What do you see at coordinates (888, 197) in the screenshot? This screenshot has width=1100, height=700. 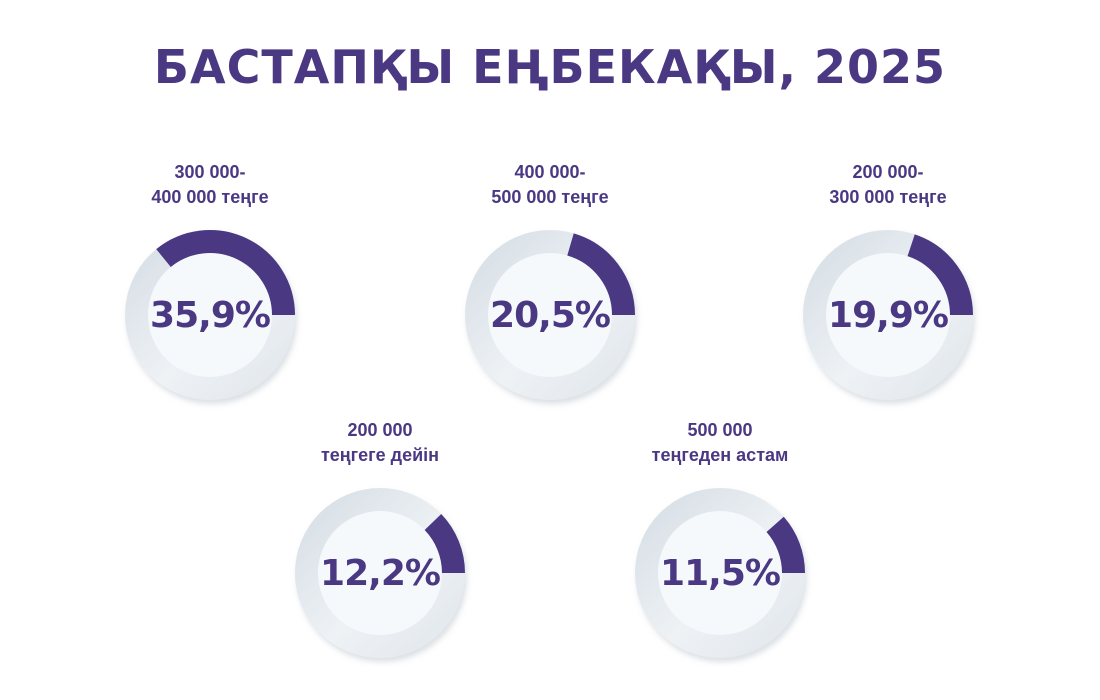 I see `ring-label-line-2: 300 000 теңге` at bounding box center [888, 197].